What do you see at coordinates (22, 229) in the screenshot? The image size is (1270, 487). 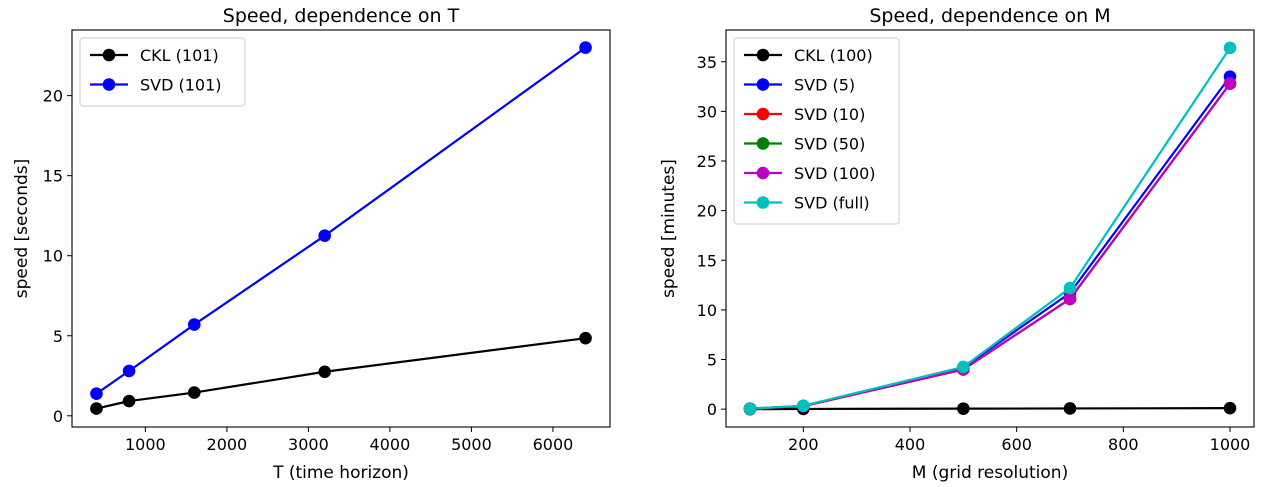 I see `y-axis-label: speed [seconds]` at bounding box center [22, 229].